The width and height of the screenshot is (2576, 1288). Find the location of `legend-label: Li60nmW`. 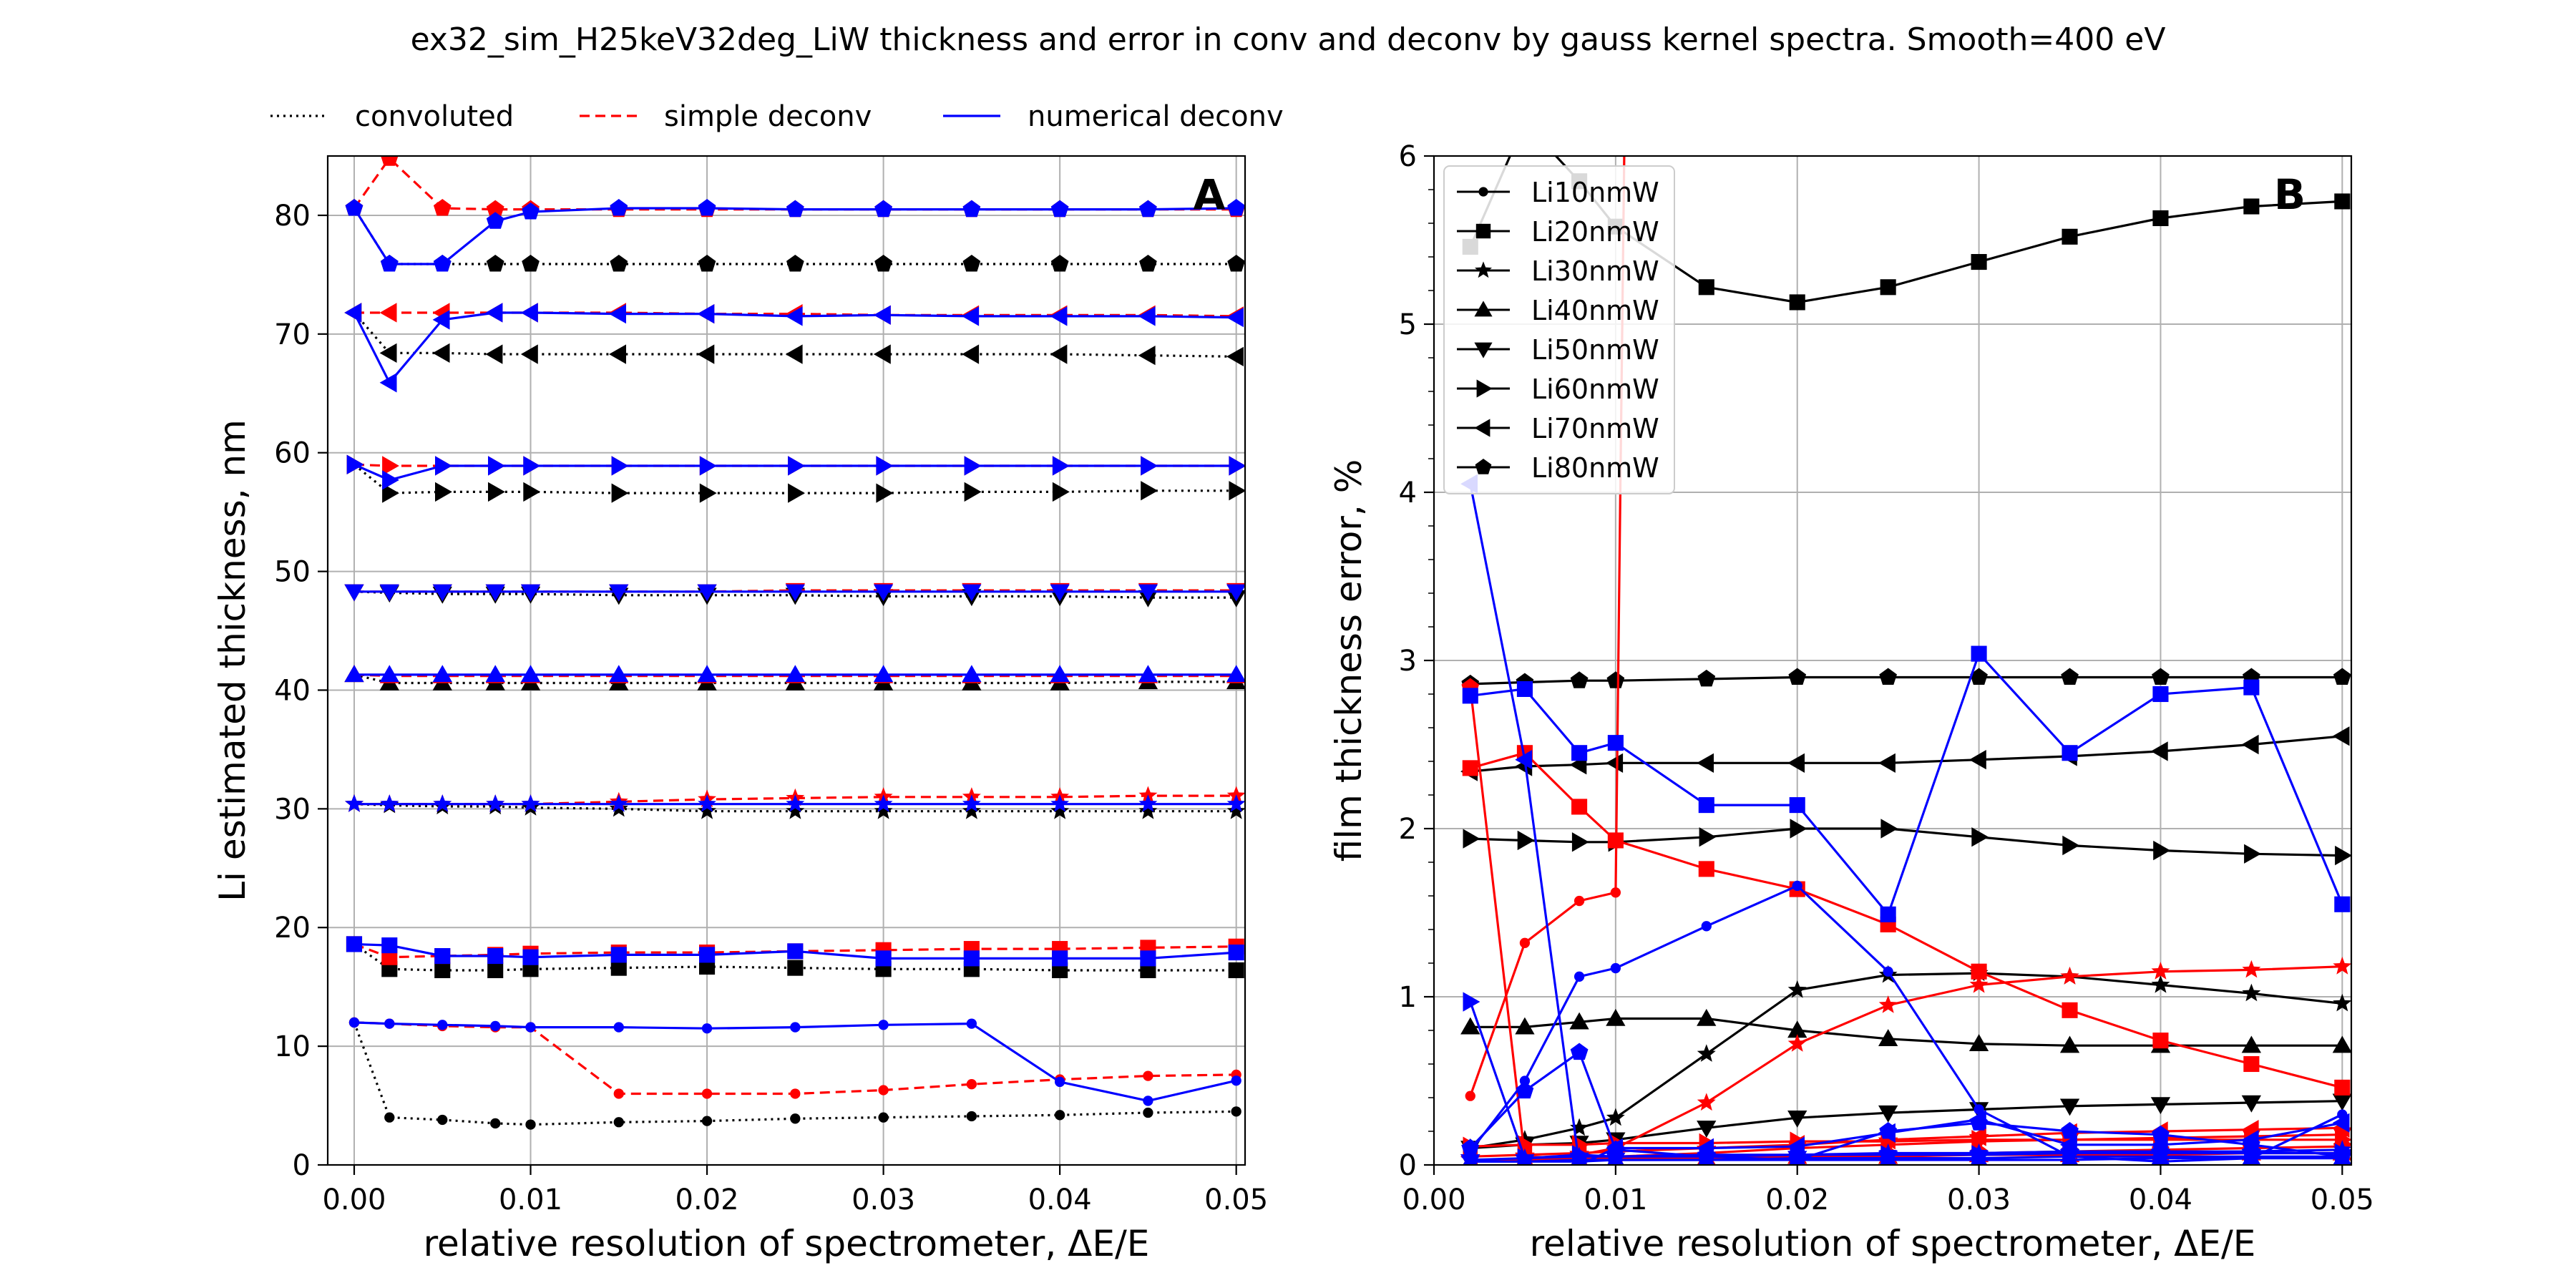

legend-label: Li60nmW is located at coordinates (1595, 390).